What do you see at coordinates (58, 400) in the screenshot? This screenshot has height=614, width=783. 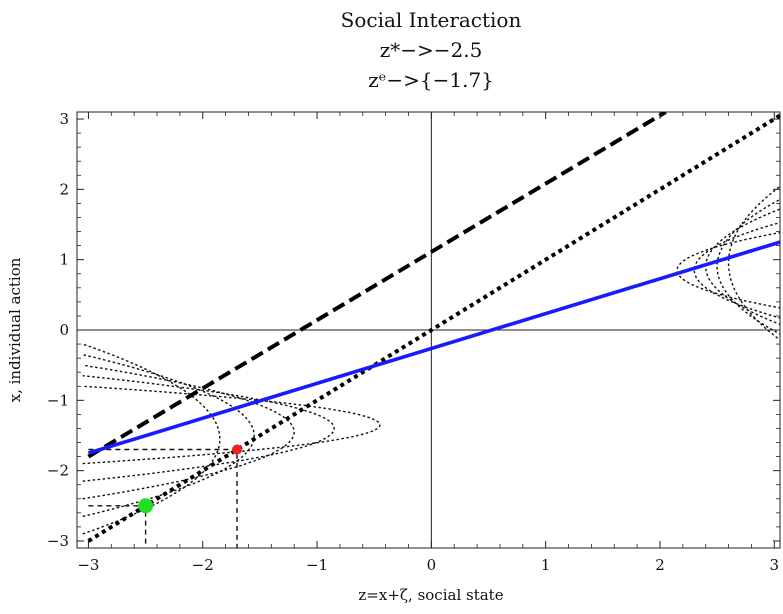 I see `y-tick-label: −1` at bounding box center [58, 400].